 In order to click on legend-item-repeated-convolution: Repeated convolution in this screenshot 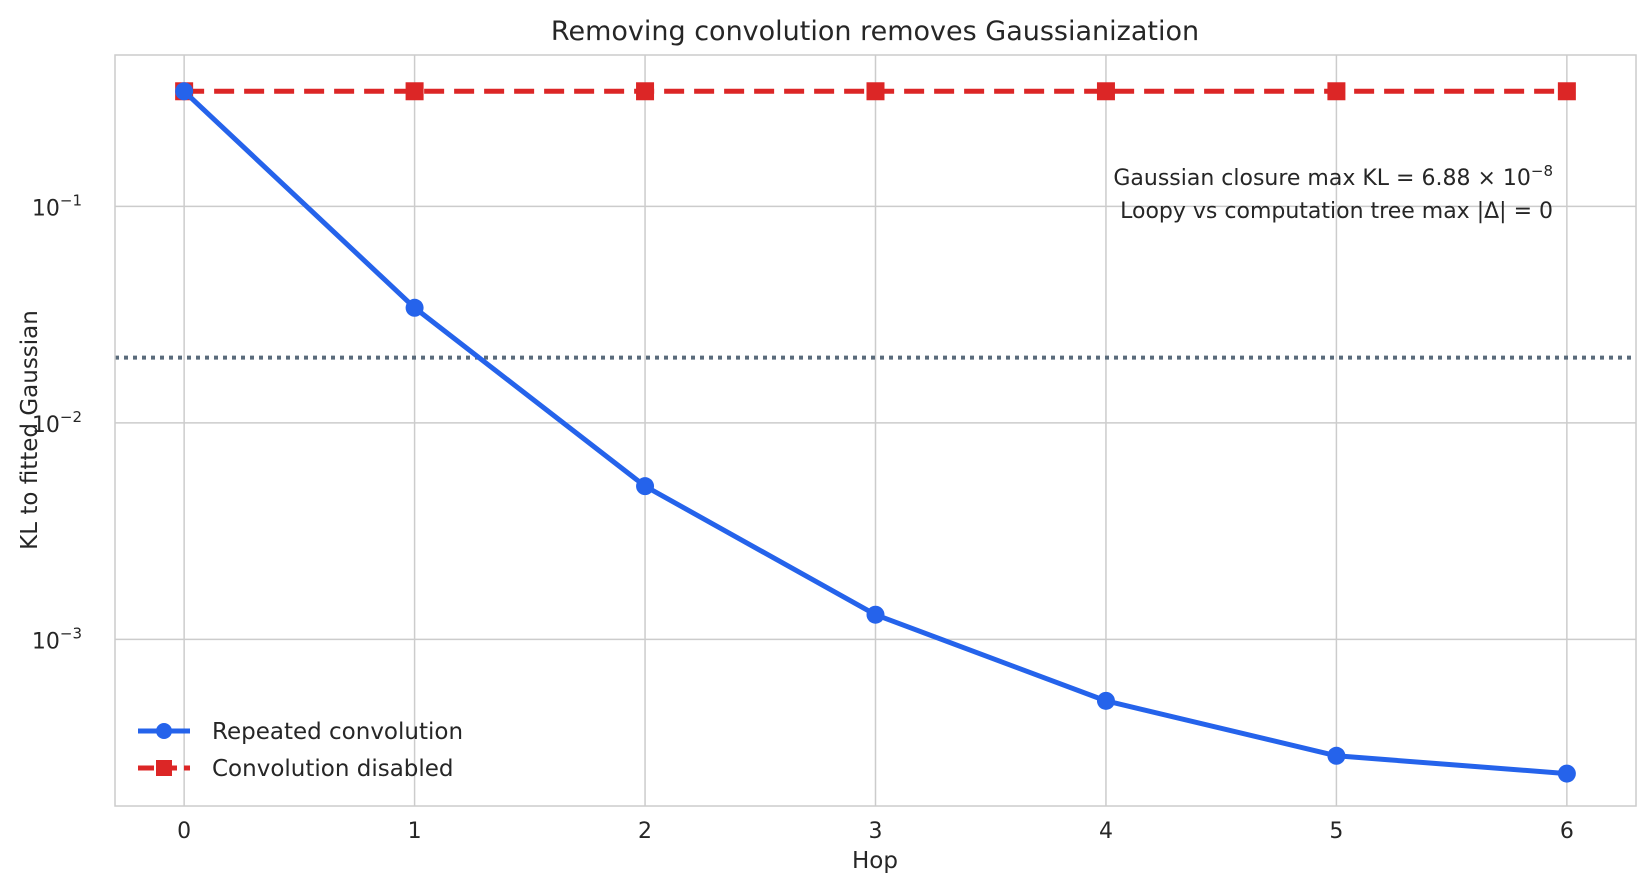, I will do `click(300, 732)`.